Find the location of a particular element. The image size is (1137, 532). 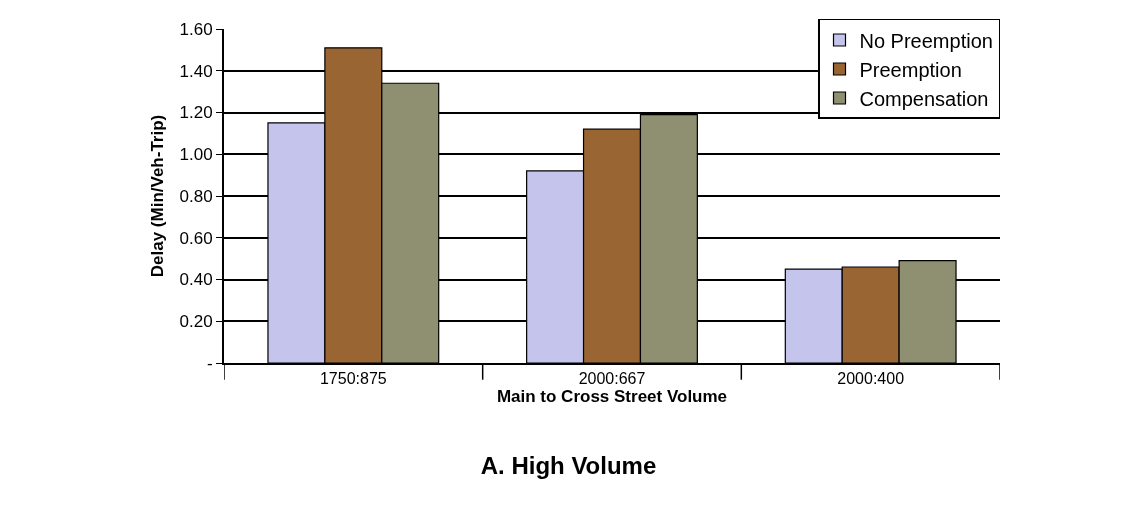

legend-label: No Preemption is located at coordinates (926, 40).